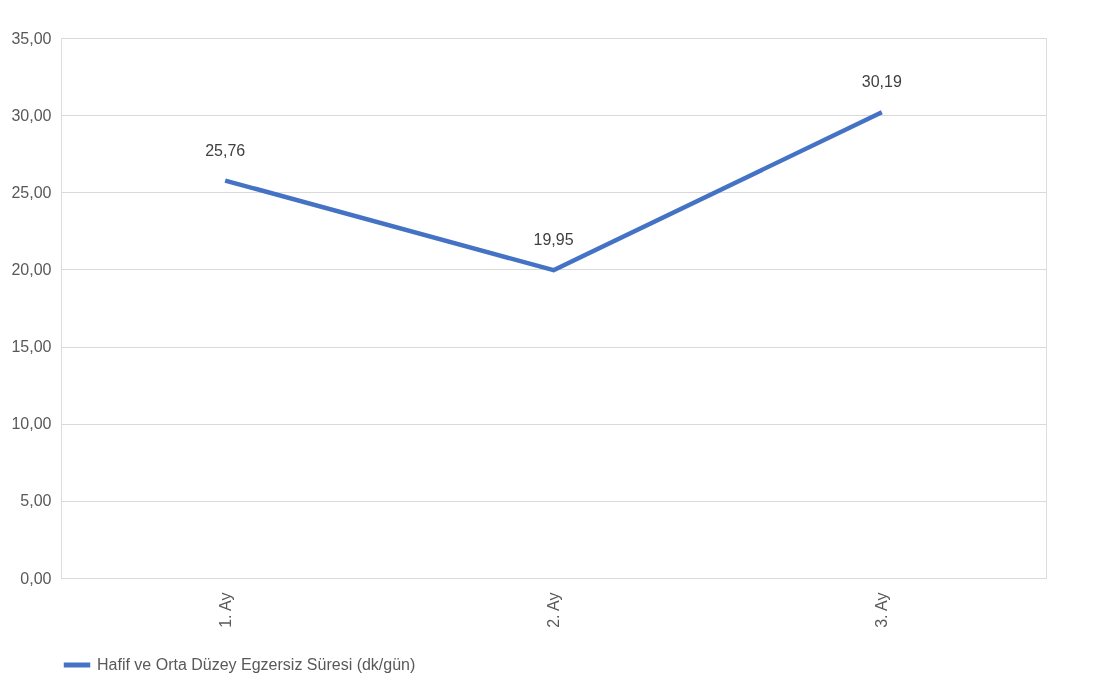 The height and width of the screenshot is (693, 1094). What do you see at coordinates (225, 150) in the screenshot?
I see `data-label: 25,76` at bounding box center [225, 150].